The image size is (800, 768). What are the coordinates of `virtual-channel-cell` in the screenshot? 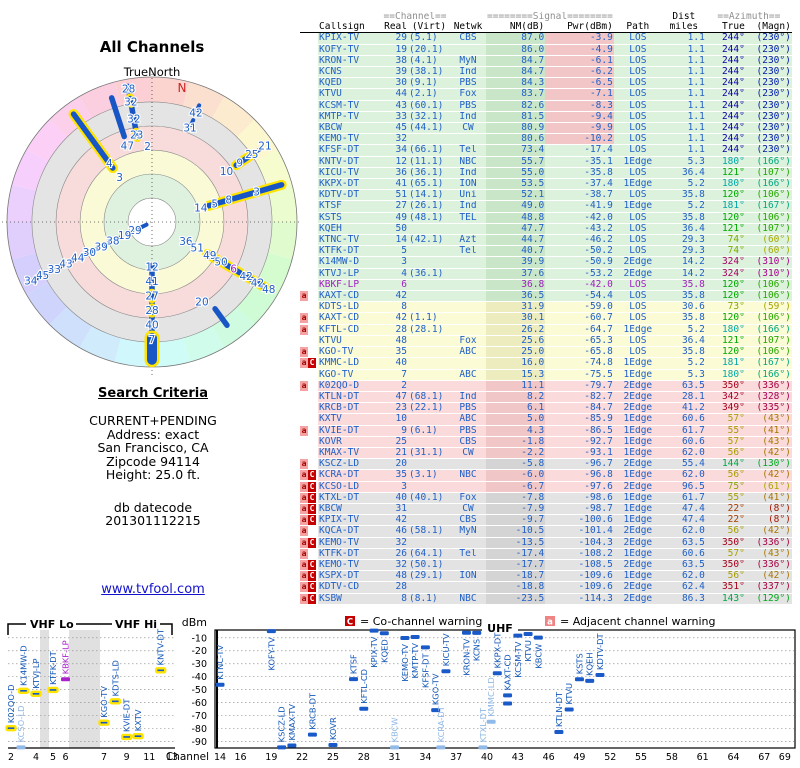 It's located at (429, 419).